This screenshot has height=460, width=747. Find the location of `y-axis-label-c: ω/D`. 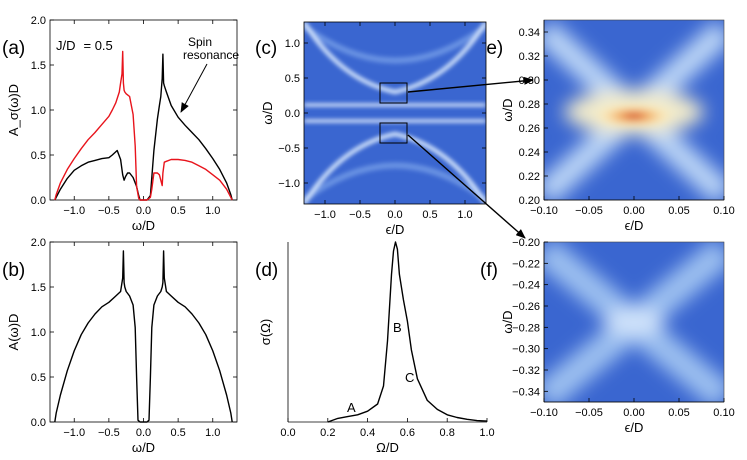

y-axis-label-c: ω/D is located at coordinates (267, 112).